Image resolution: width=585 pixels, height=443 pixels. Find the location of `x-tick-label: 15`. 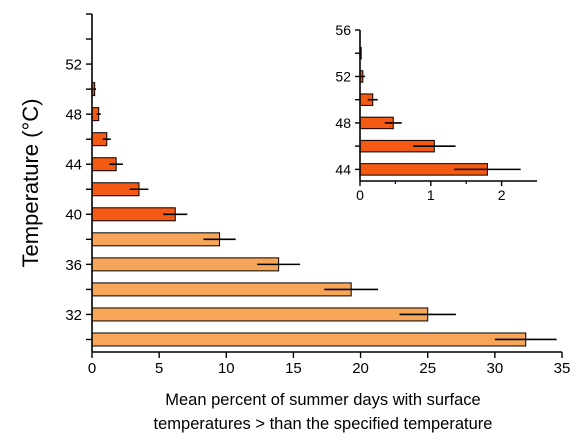

x-tick-label: 15 is located at coordinates (293, 368).